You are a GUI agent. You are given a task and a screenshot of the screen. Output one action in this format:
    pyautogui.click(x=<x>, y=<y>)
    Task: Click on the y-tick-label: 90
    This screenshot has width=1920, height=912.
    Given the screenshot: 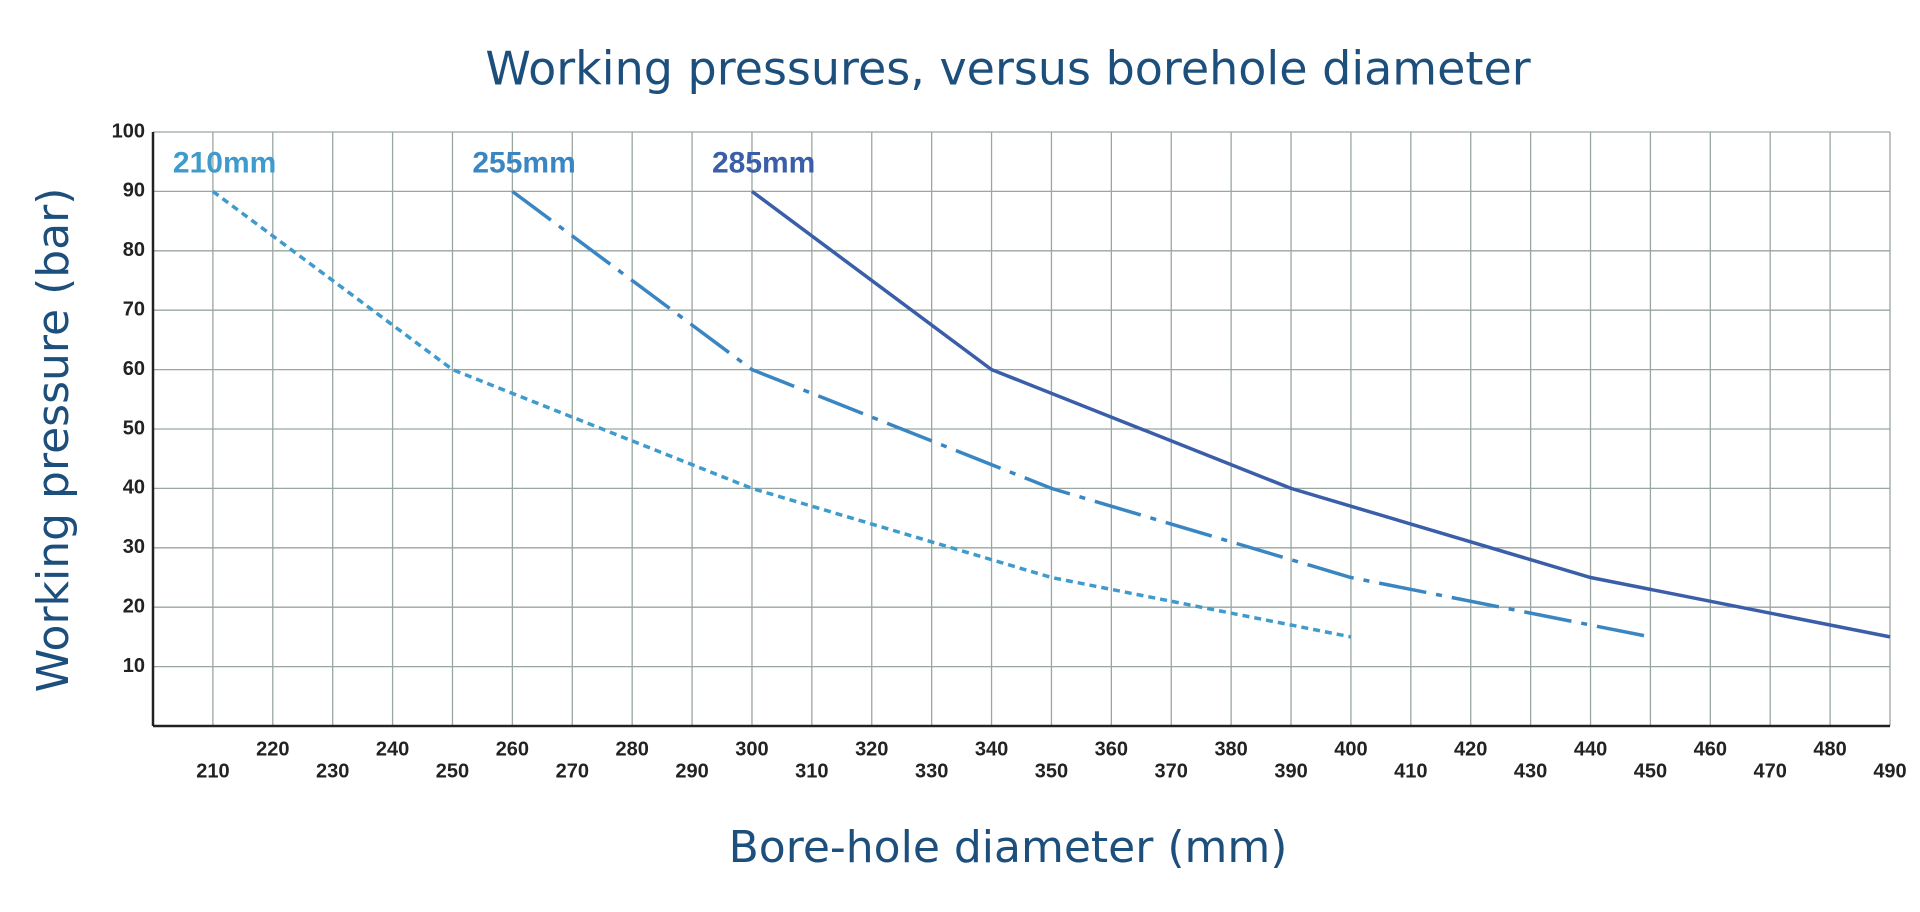 What is the action you would take?
    pyautogui.click(x=134, y=191)
    